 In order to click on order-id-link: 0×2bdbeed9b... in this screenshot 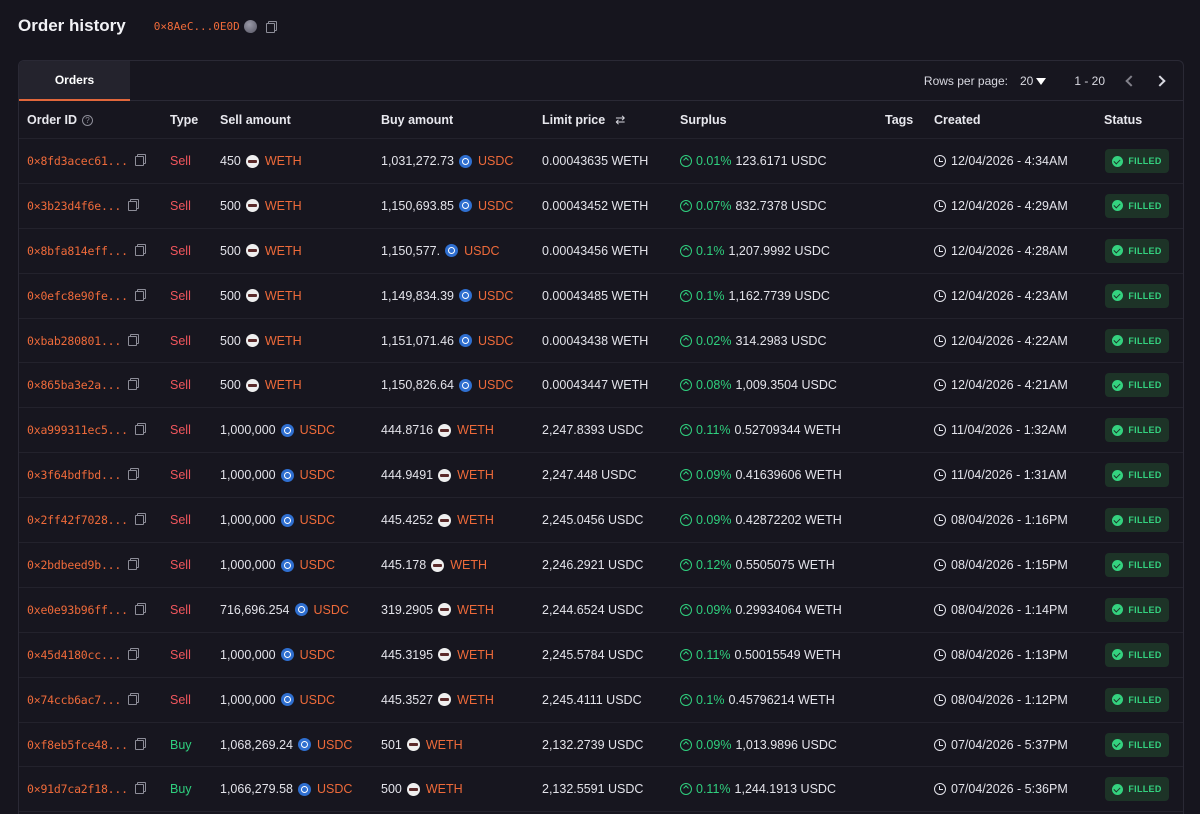, I will do `click(74, 565)`.